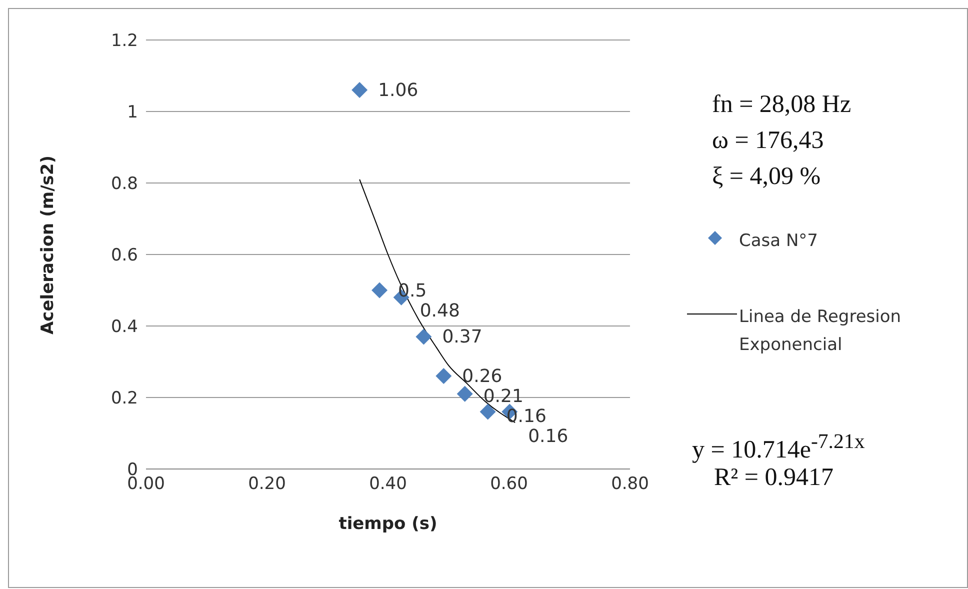  What do you see at coordinates (782, 105) in the screenshot?
I see `text: fn = 28,08 Hz` at bounding box center [782, 105].